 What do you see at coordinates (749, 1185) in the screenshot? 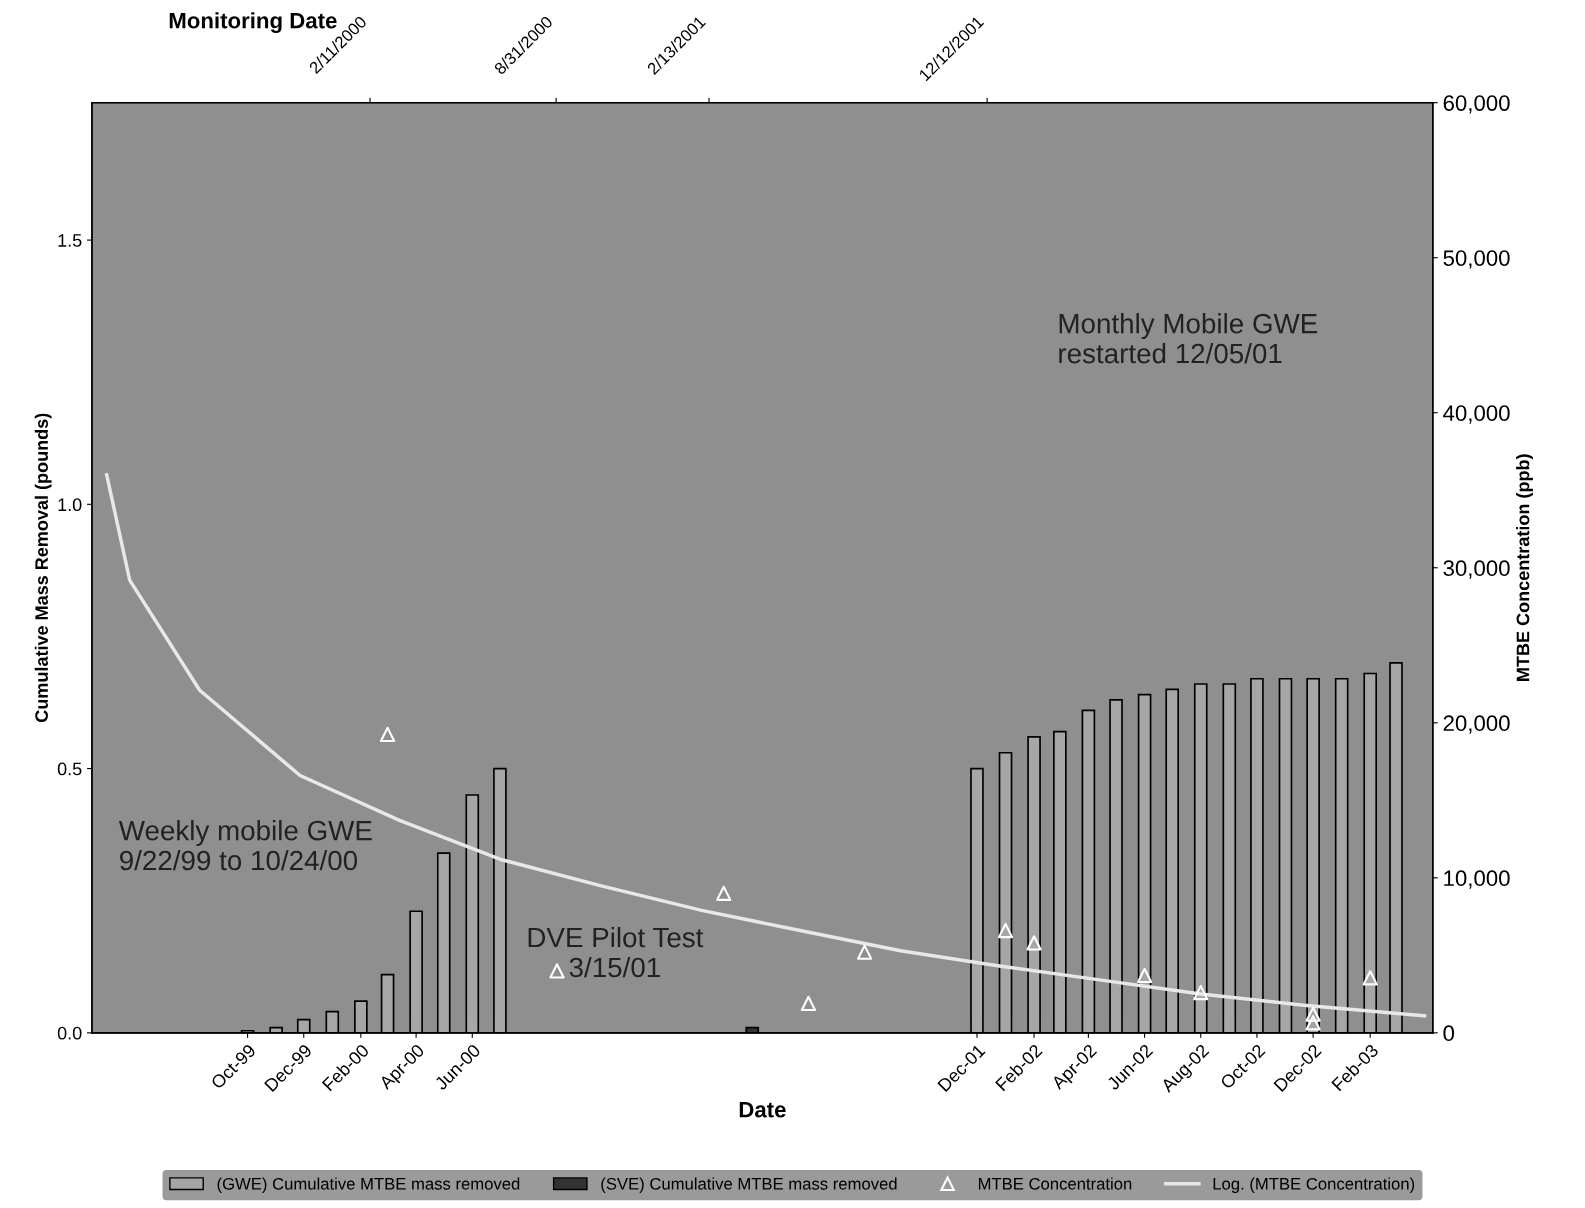
I see `legend-label: (SVE) Cumulative MTBE mass removed` at bounding box center [749, 1185].